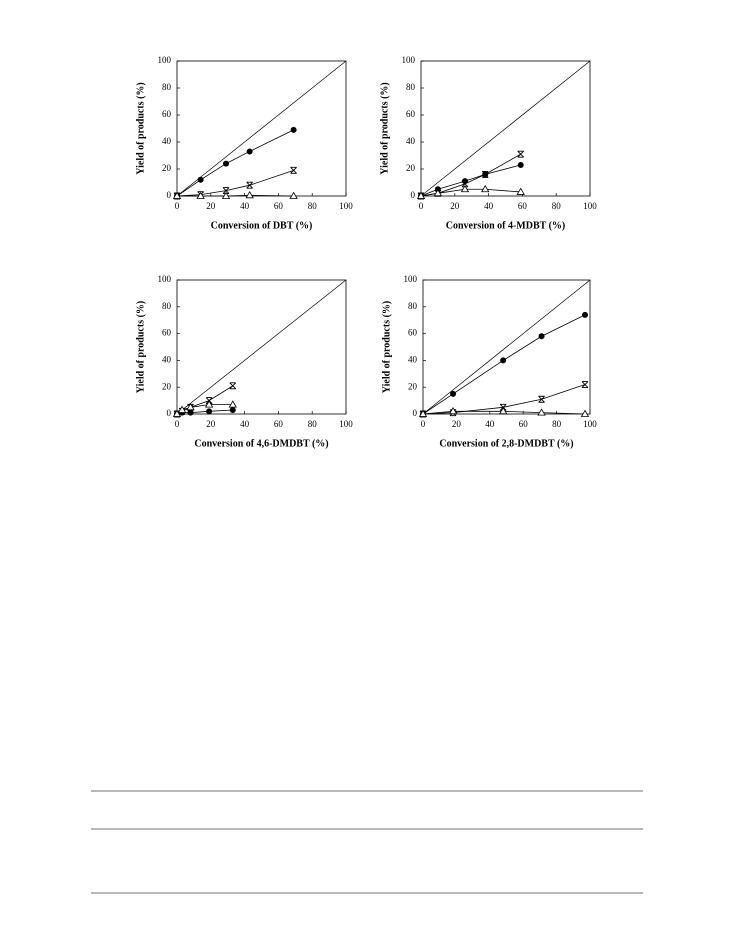 This screenshot has height=936, width=735. Describe the element at coordinates (506, 225) in the screenshot. I see `x-axis-label: Conversion of 4-MDBT (%)` at that location.